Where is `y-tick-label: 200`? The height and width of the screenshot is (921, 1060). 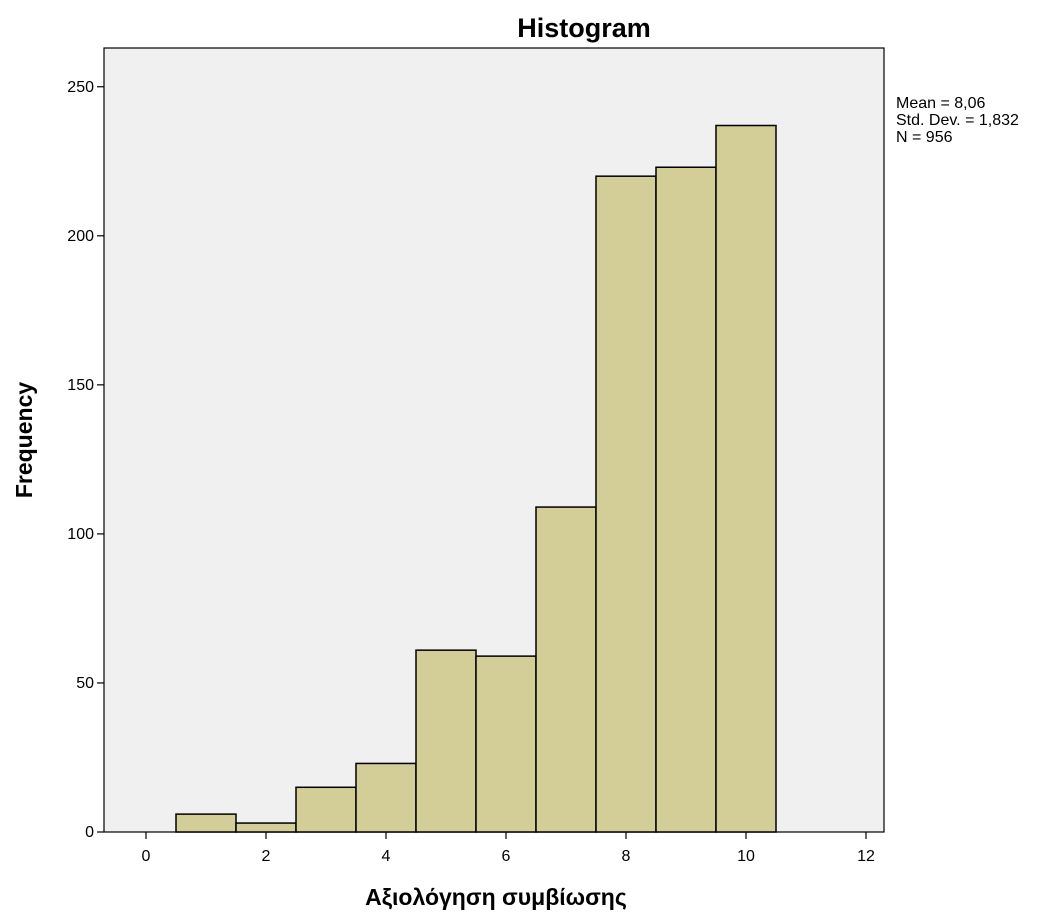
y-tick-label: 200 is located at coordinates (80, 236).